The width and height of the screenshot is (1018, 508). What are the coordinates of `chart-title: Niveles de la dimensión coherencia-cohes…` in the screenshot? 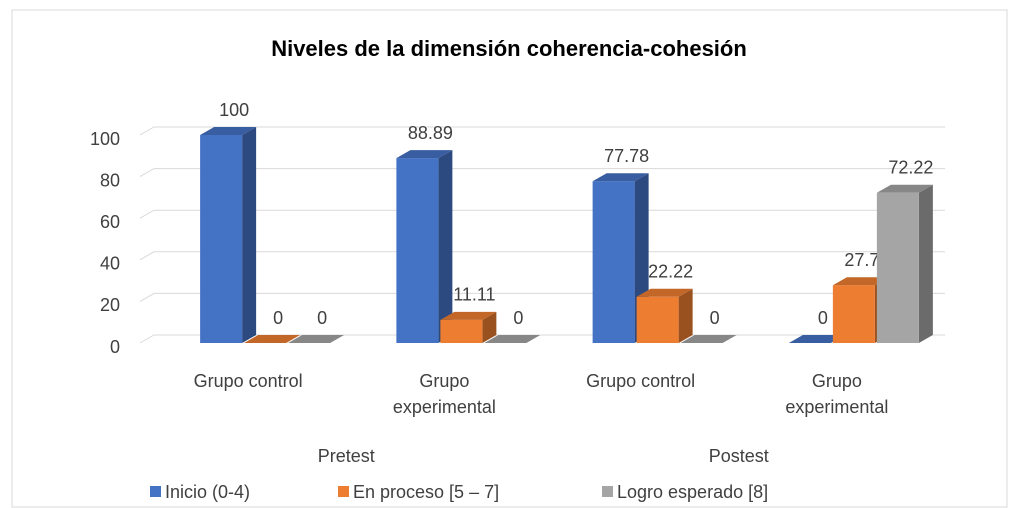 It's located at (509, 48).